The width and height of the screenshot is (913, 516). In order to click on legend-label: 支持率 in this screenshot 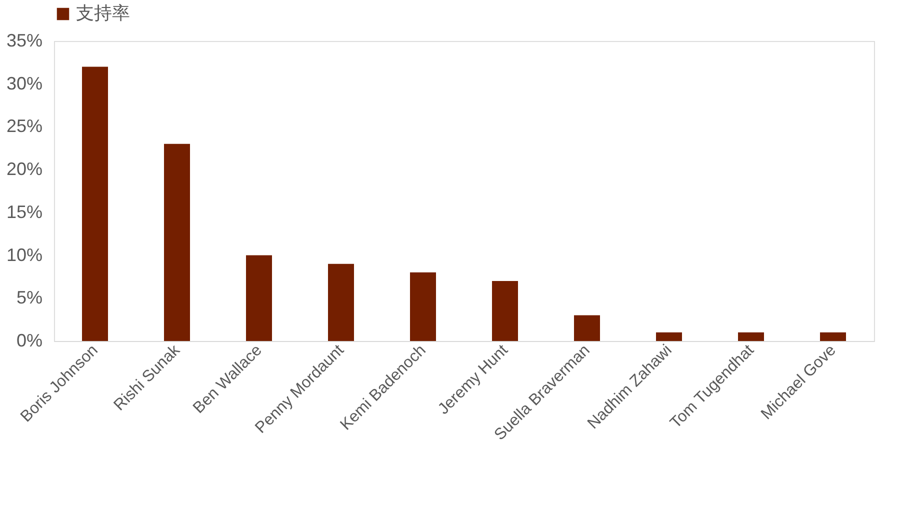, I will do `click(103, 13)`.